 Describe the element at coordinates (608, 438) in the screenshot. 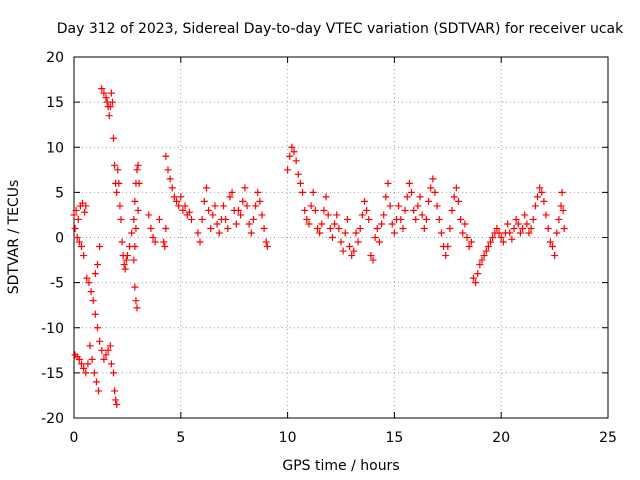

I see `x-tick-label: 25` at that location.